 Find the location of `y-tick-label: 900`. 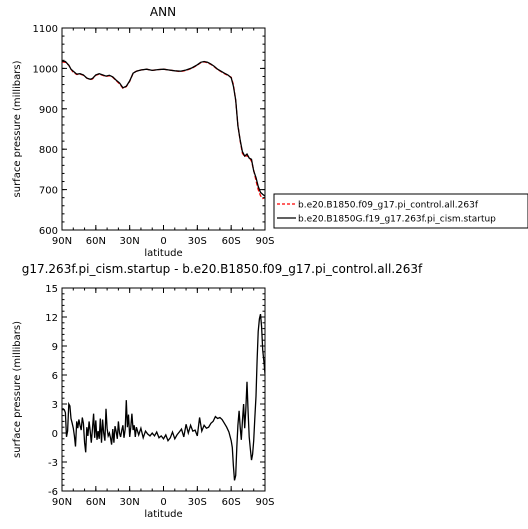

y-tick-label: 900 is located at coordinates (48, 110).